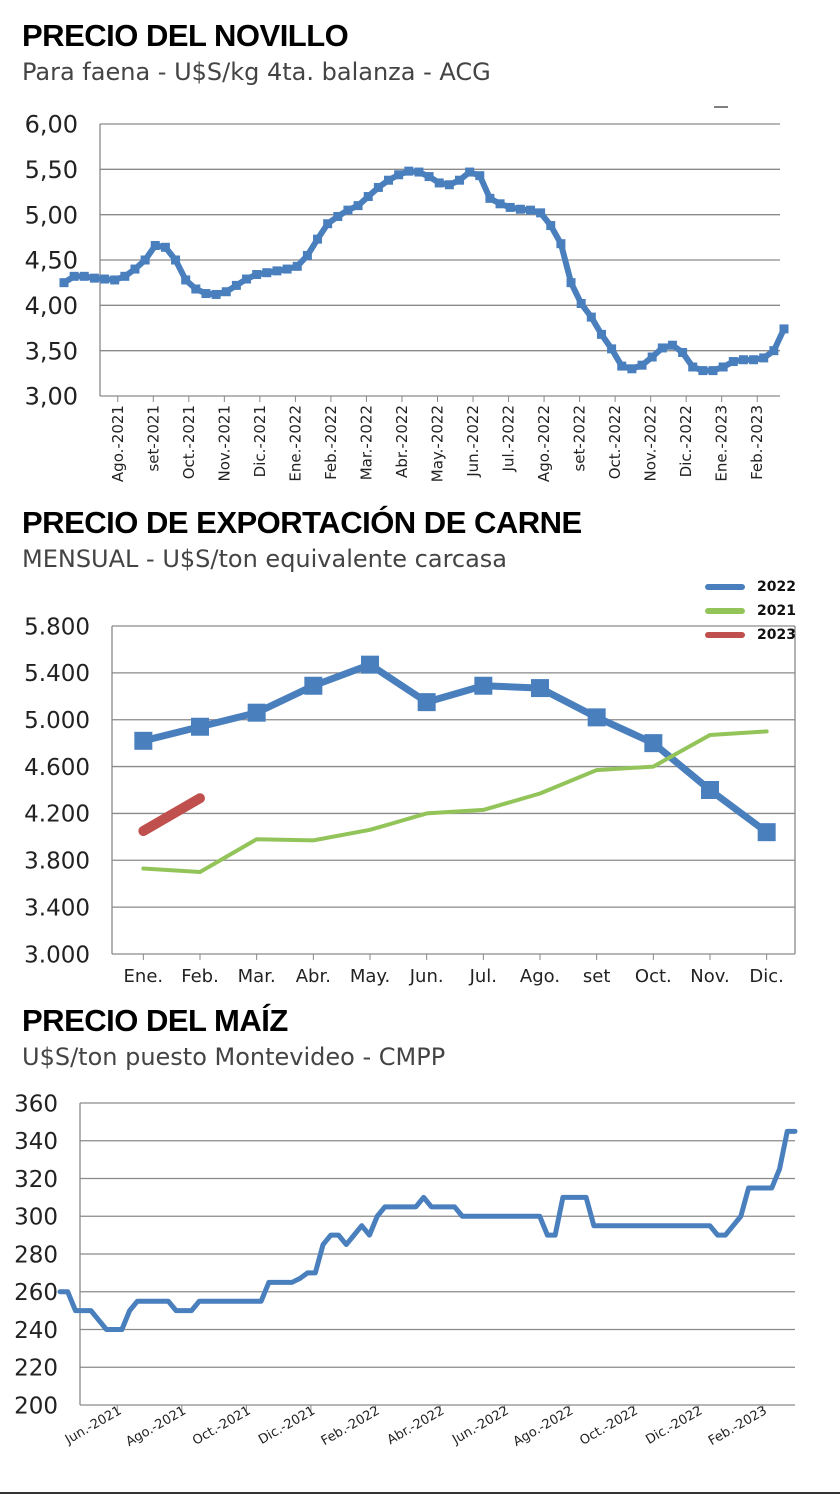 This screenshot has width=840, height=1499. I want to click on series-line-2022, so click(455, 748).